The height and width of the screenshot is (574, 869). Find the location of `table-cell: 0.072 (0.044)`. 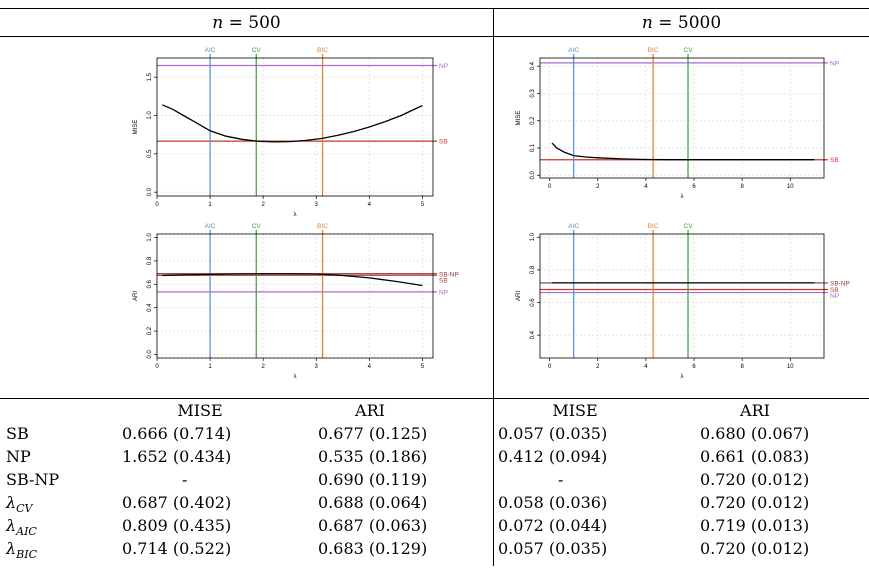

table-cell: 0.072 (0.044) is located at coordinates (553, 525).